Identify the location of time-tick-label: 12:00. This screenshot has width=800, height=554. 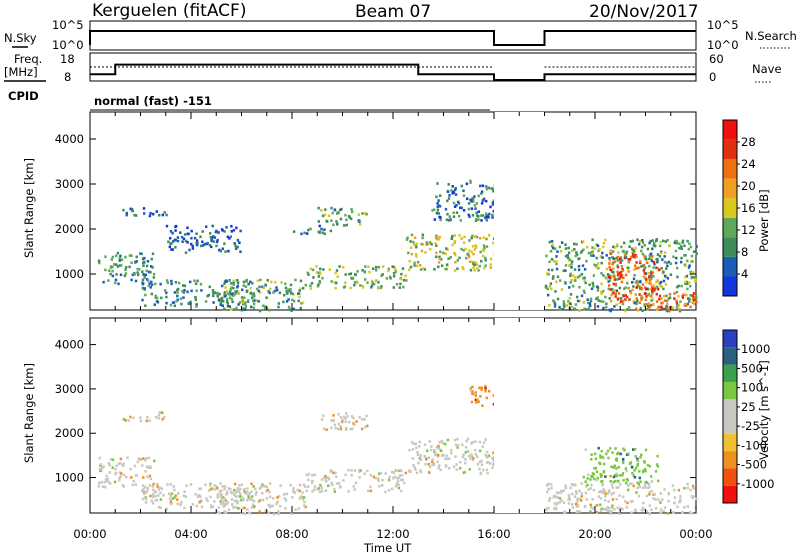
(392, 534).